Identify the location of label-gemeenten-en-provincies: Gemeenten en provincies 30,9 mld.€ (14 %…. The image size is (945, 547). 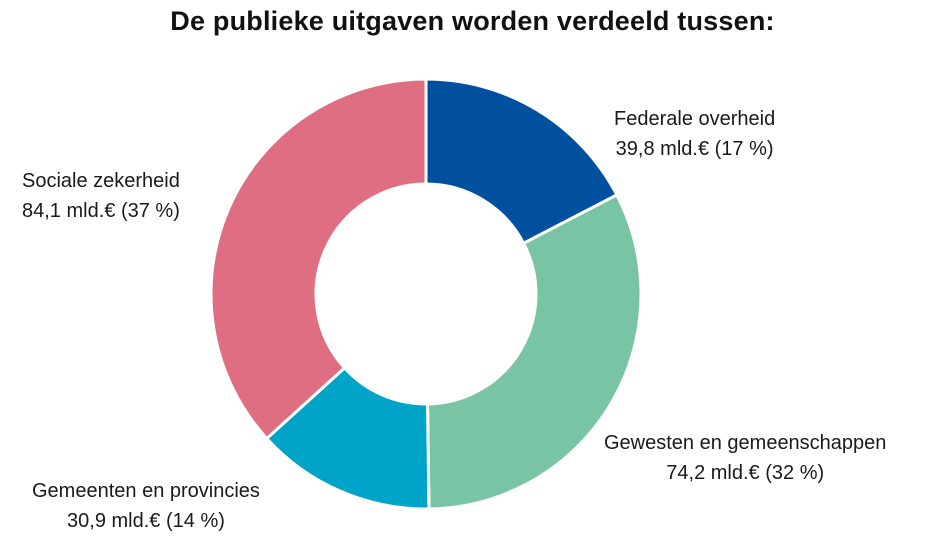
(146, 506).